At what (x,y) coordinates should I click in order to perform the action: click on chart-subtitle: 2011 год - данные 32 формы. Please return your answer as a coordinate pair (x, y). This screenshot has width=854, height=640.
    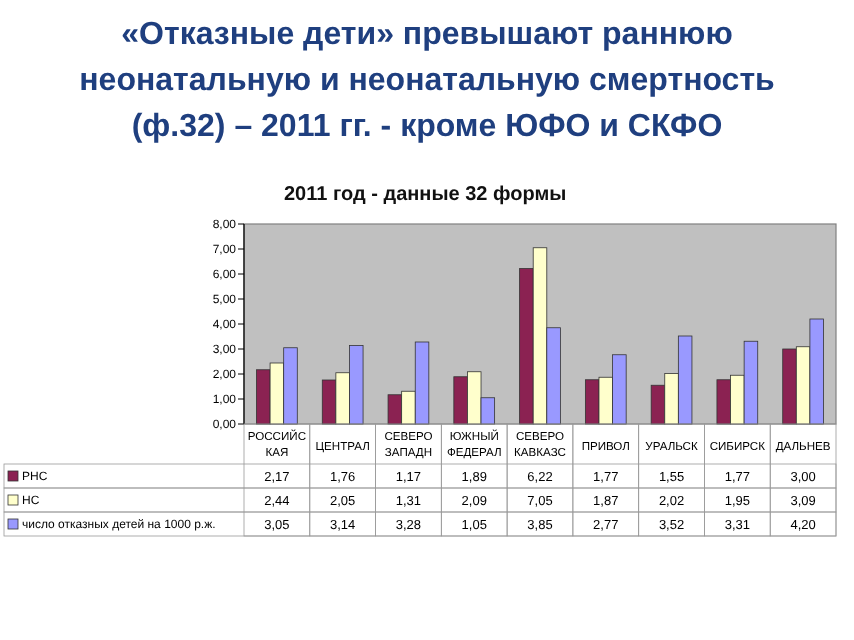
    Looking at the image, I should click on (425, 195).